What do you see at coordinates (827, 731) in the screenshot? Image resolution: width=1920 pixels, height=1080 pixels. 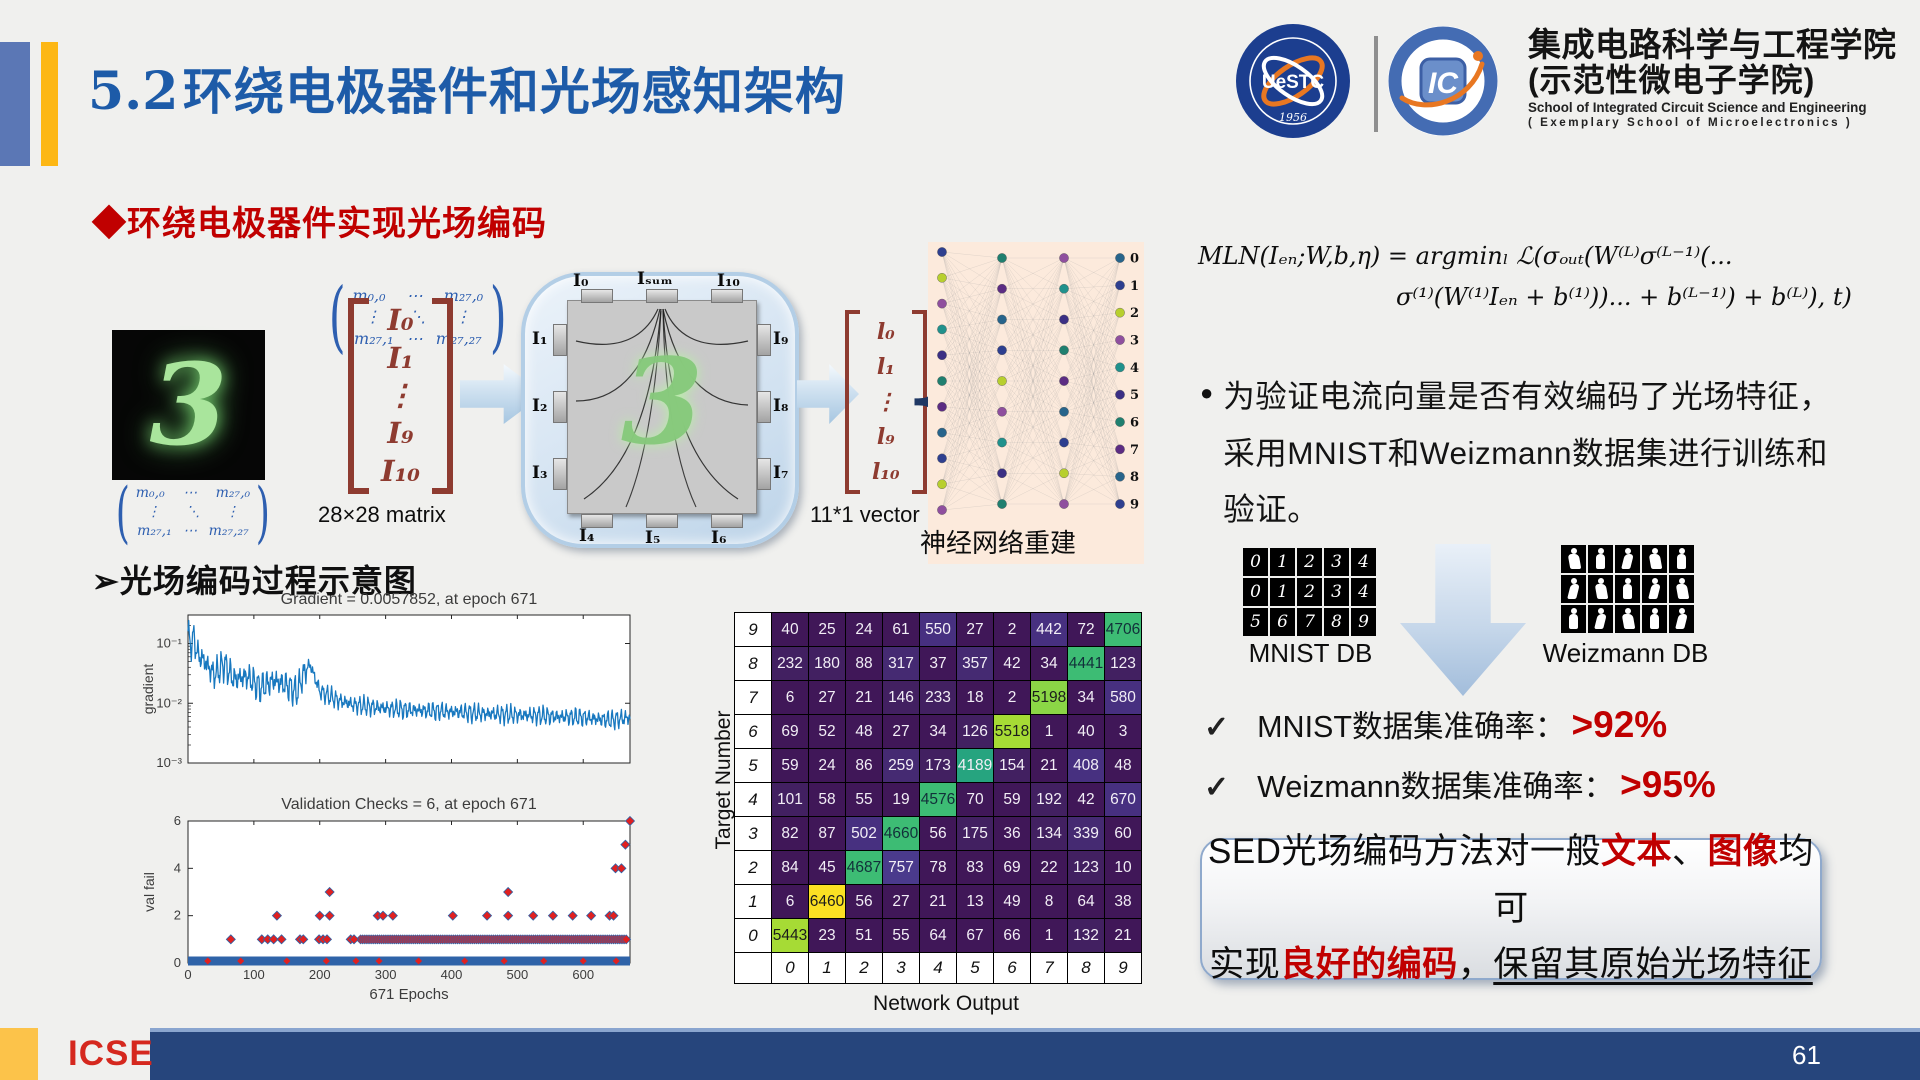 I see `confusion-cell: 52` at bounding box center [827, 731].